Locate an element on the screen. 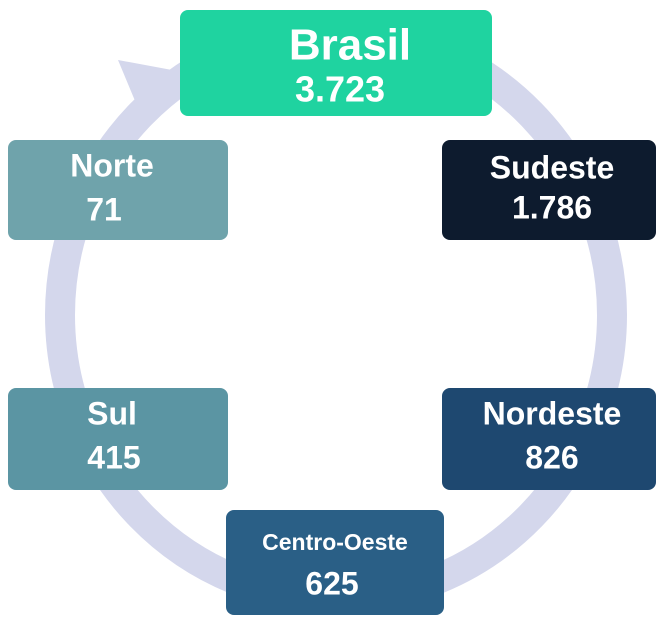 This screenshot has width=656, height=620. node-value: 625 is located at coordinates (331, 583).